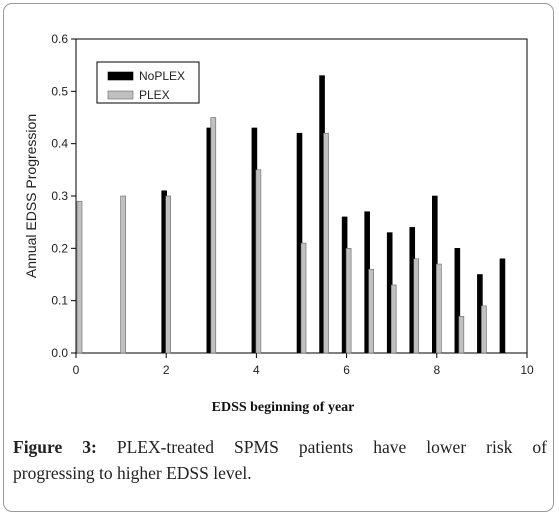  I want to click on y-tick-label: 0.6, so click(59, 39).